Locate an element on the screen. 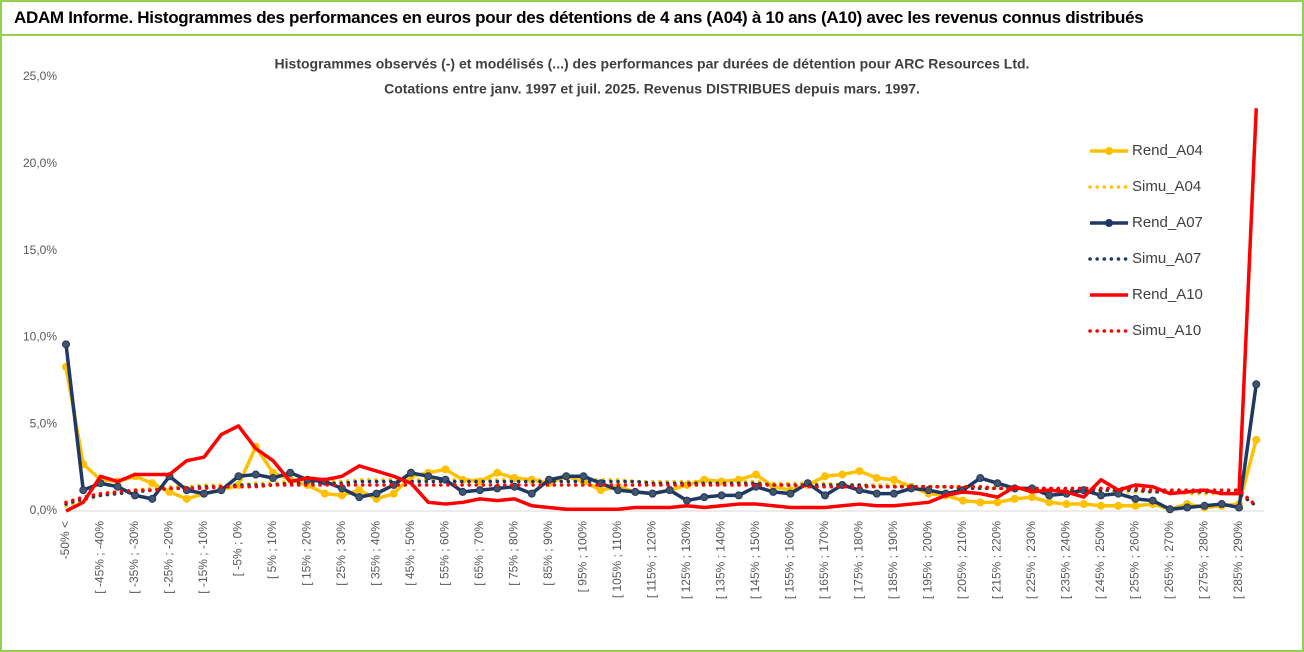  y-tick-label: 15,0% is located at coordinates (40, 250).